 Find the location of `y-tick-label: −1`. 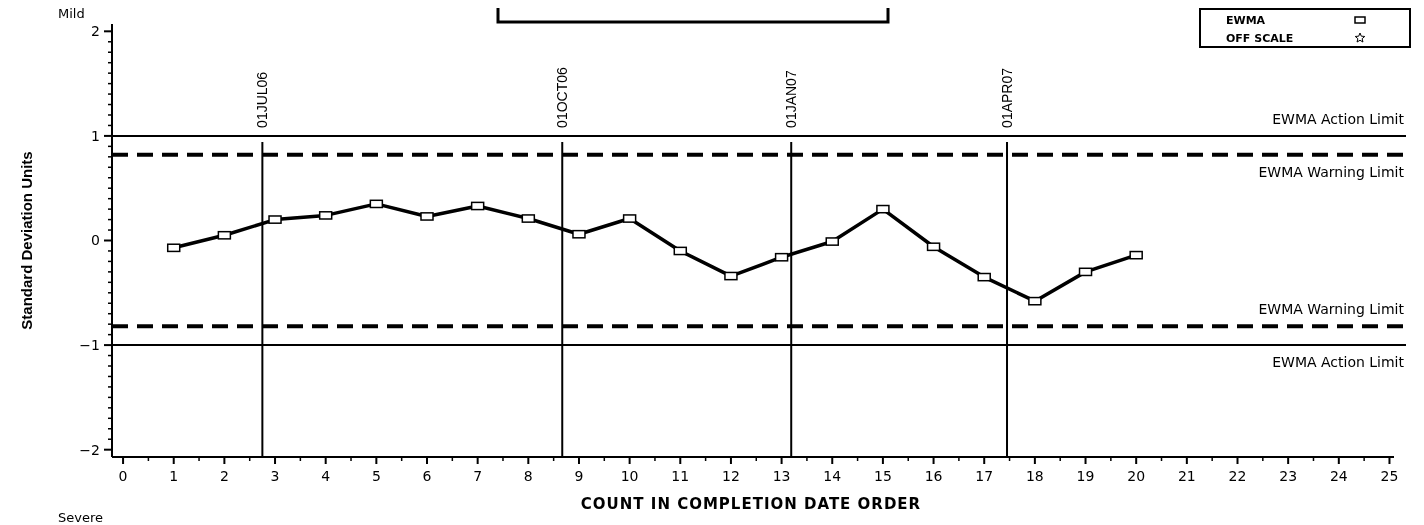

y-tick-label: −1 is located at coordinates (89, 344).